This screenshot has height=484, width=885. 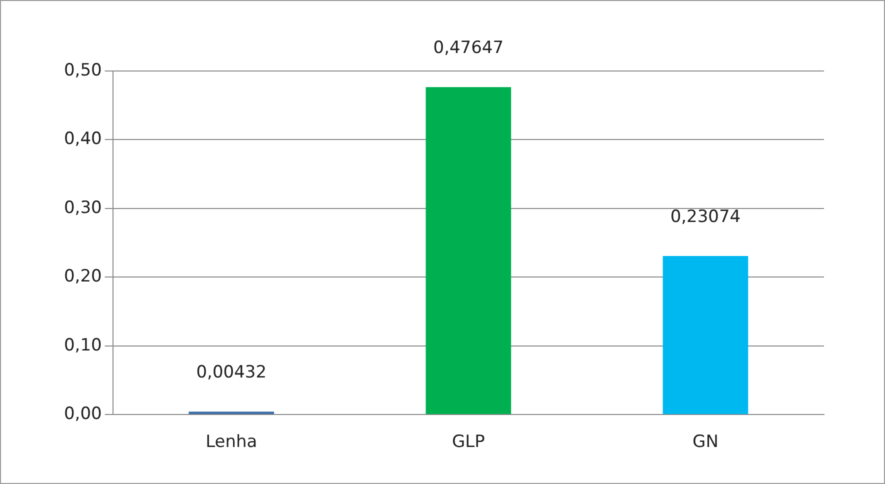 What do you see at coordinates (83, 276) in the screenshot?
I see `y-tick-label: 0,20` at bounding box center [83, 276].